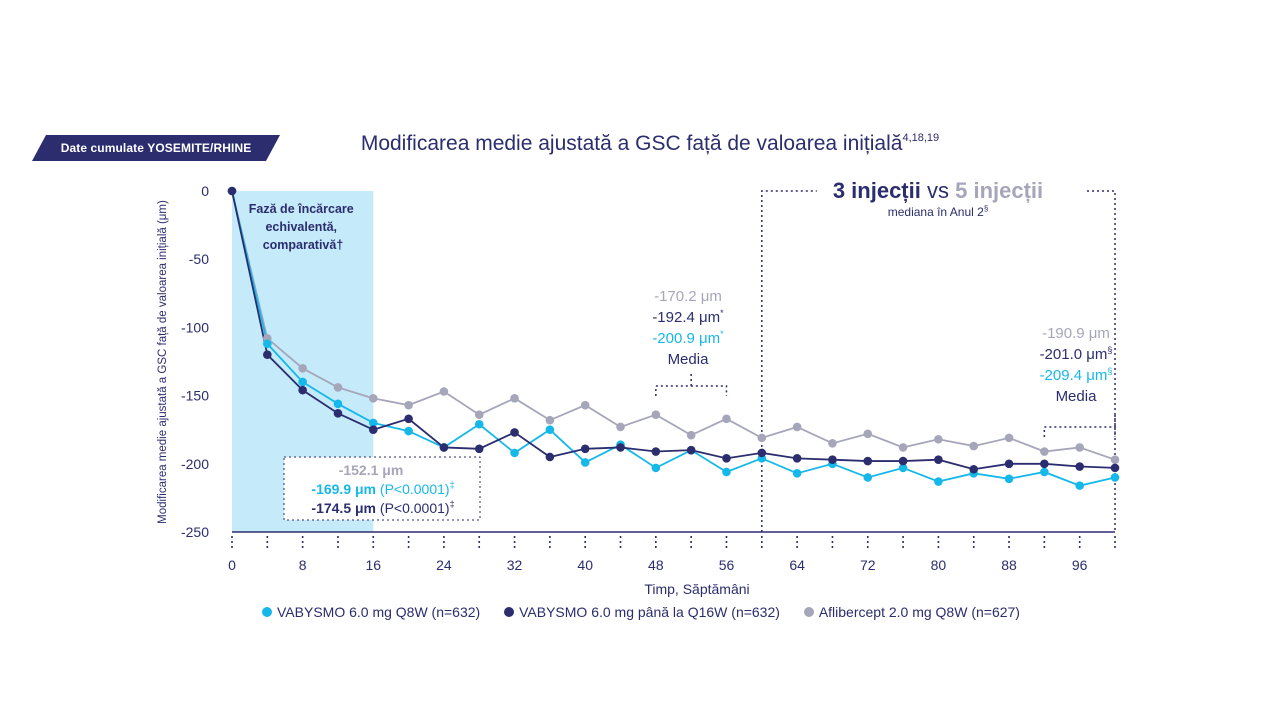 This screenshot has width=1280, height=721. I want to click on mean96-bracket, so click(1079, 431).